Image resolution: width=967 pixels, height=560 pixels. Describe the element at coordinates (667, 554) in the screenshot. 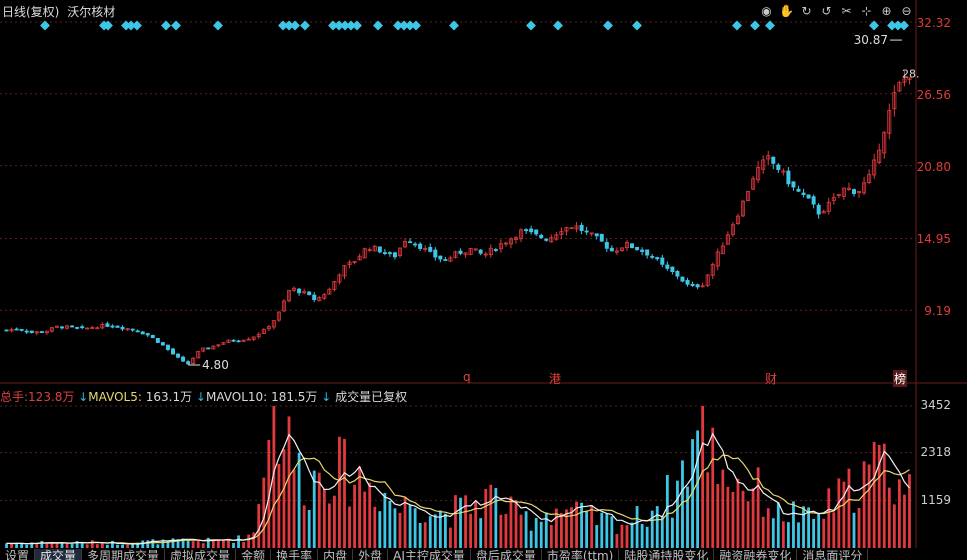

I see `tab-northbound-holding: 陆股通持股变化` at that location.